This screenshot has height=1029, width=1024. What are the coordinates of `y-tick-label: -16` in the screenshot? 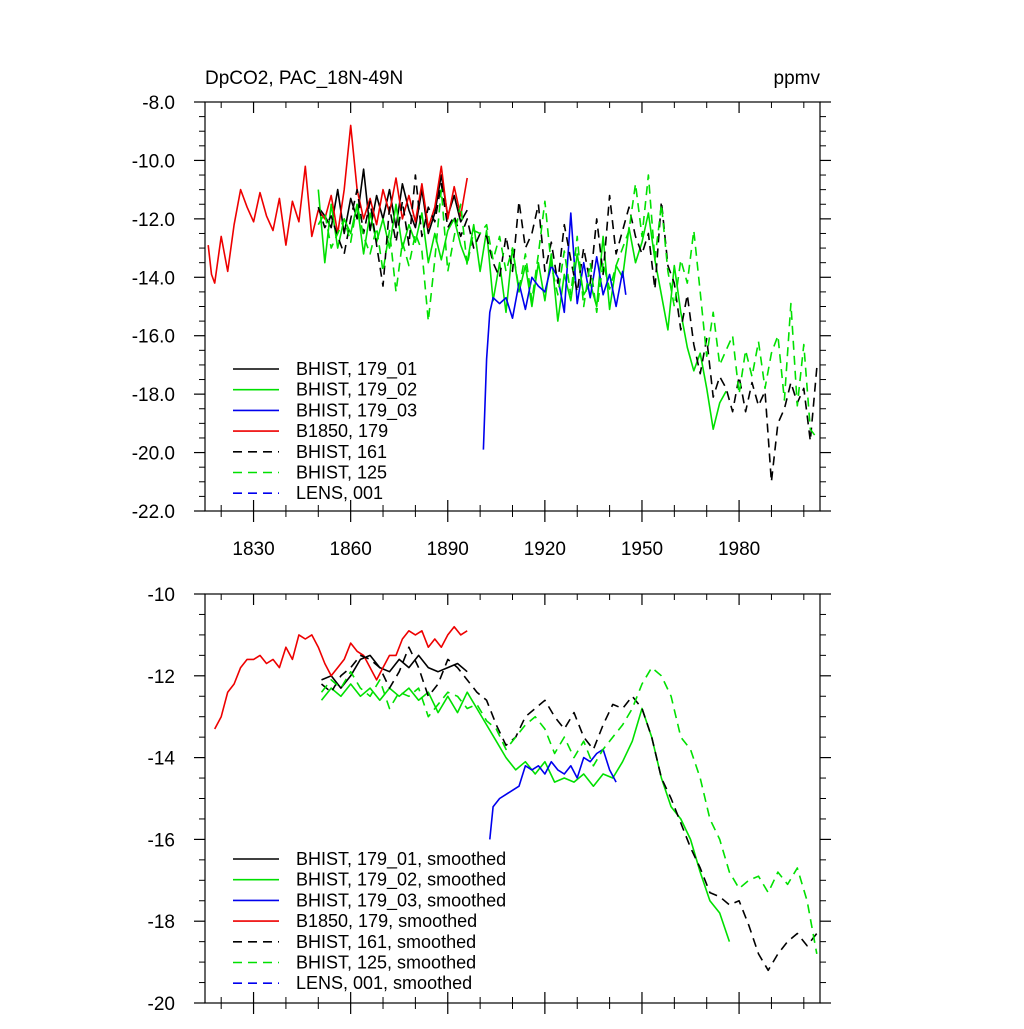 It's located at (161, 840).